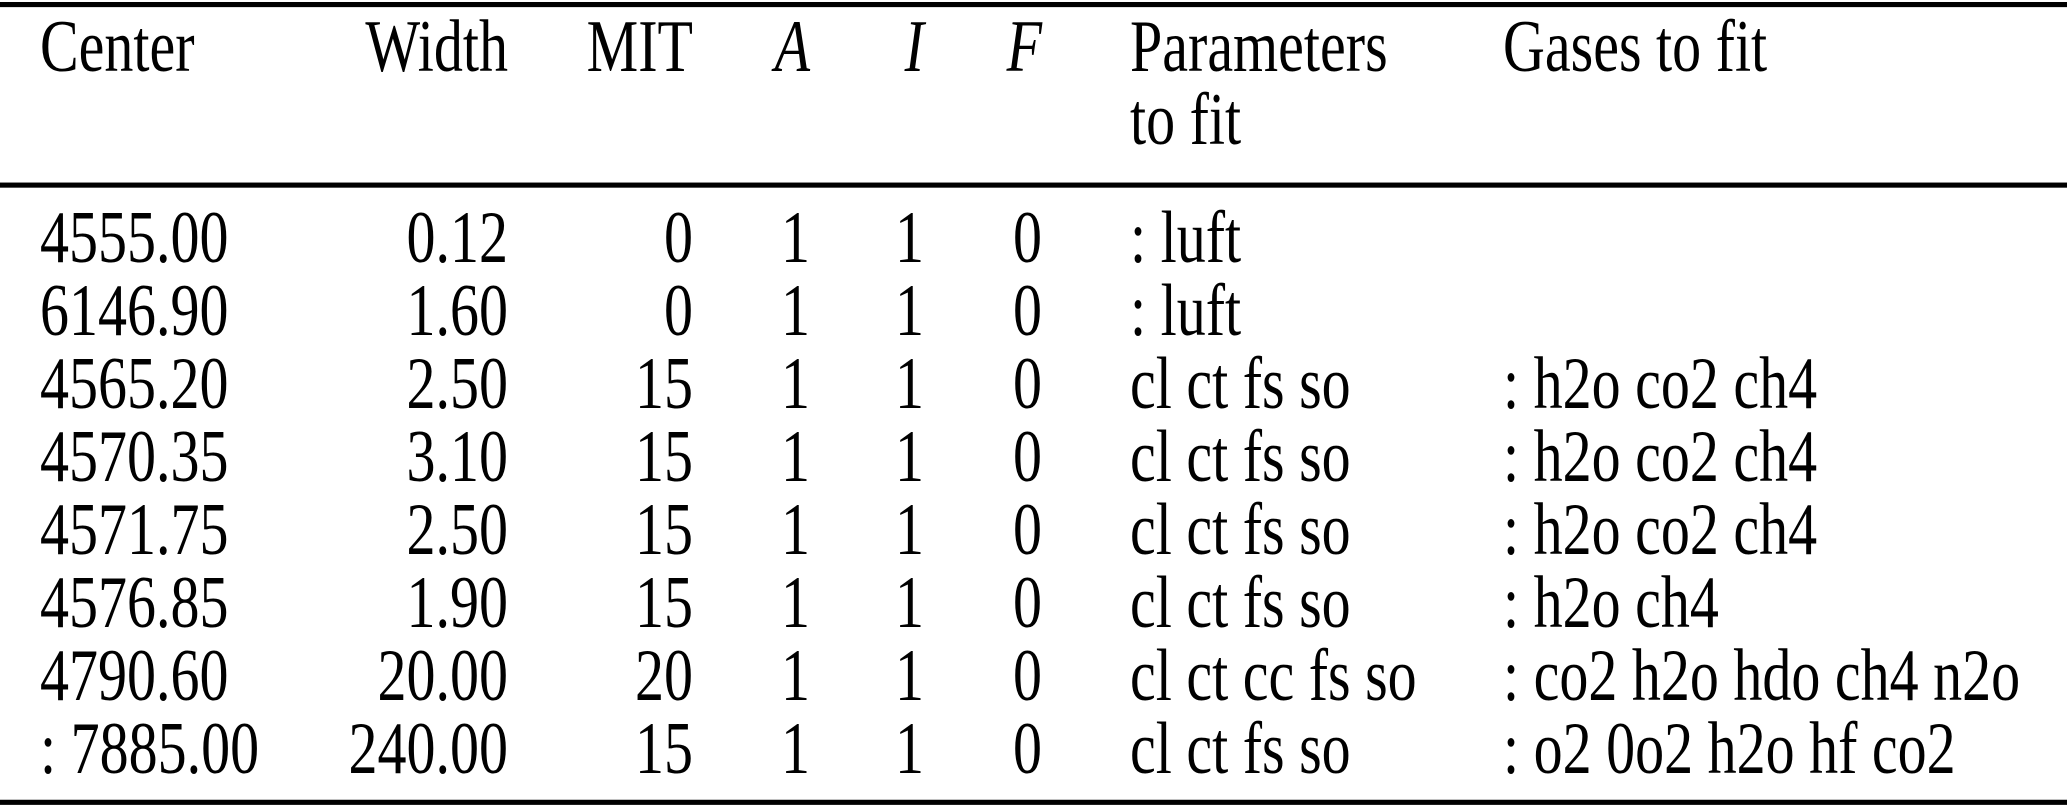 This screenshot has width=2067, height=808. Describe the element at coordinates (457, 237) in the screenshot. I see `cell-width: 0.12` at that location.